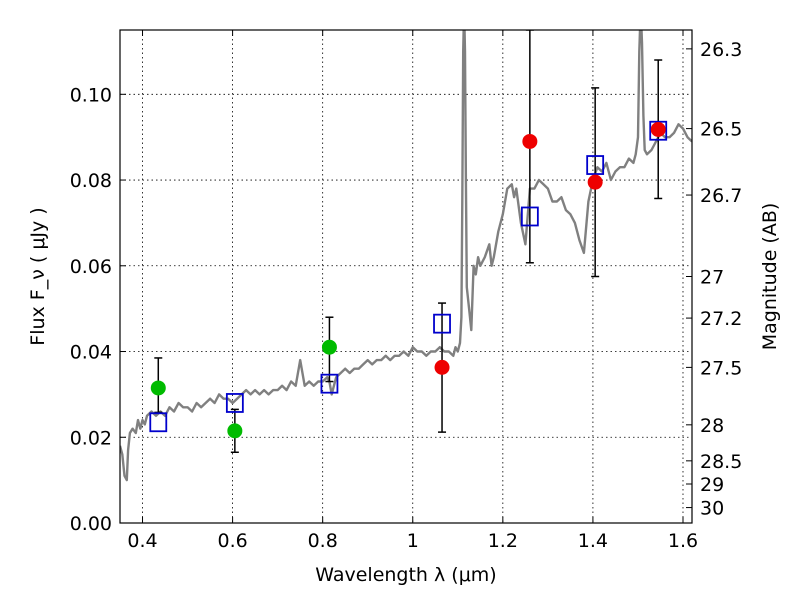  Describe the element at coordinates (712, 509) in the screenshot. I see `right-tick-label: 30` at that location.